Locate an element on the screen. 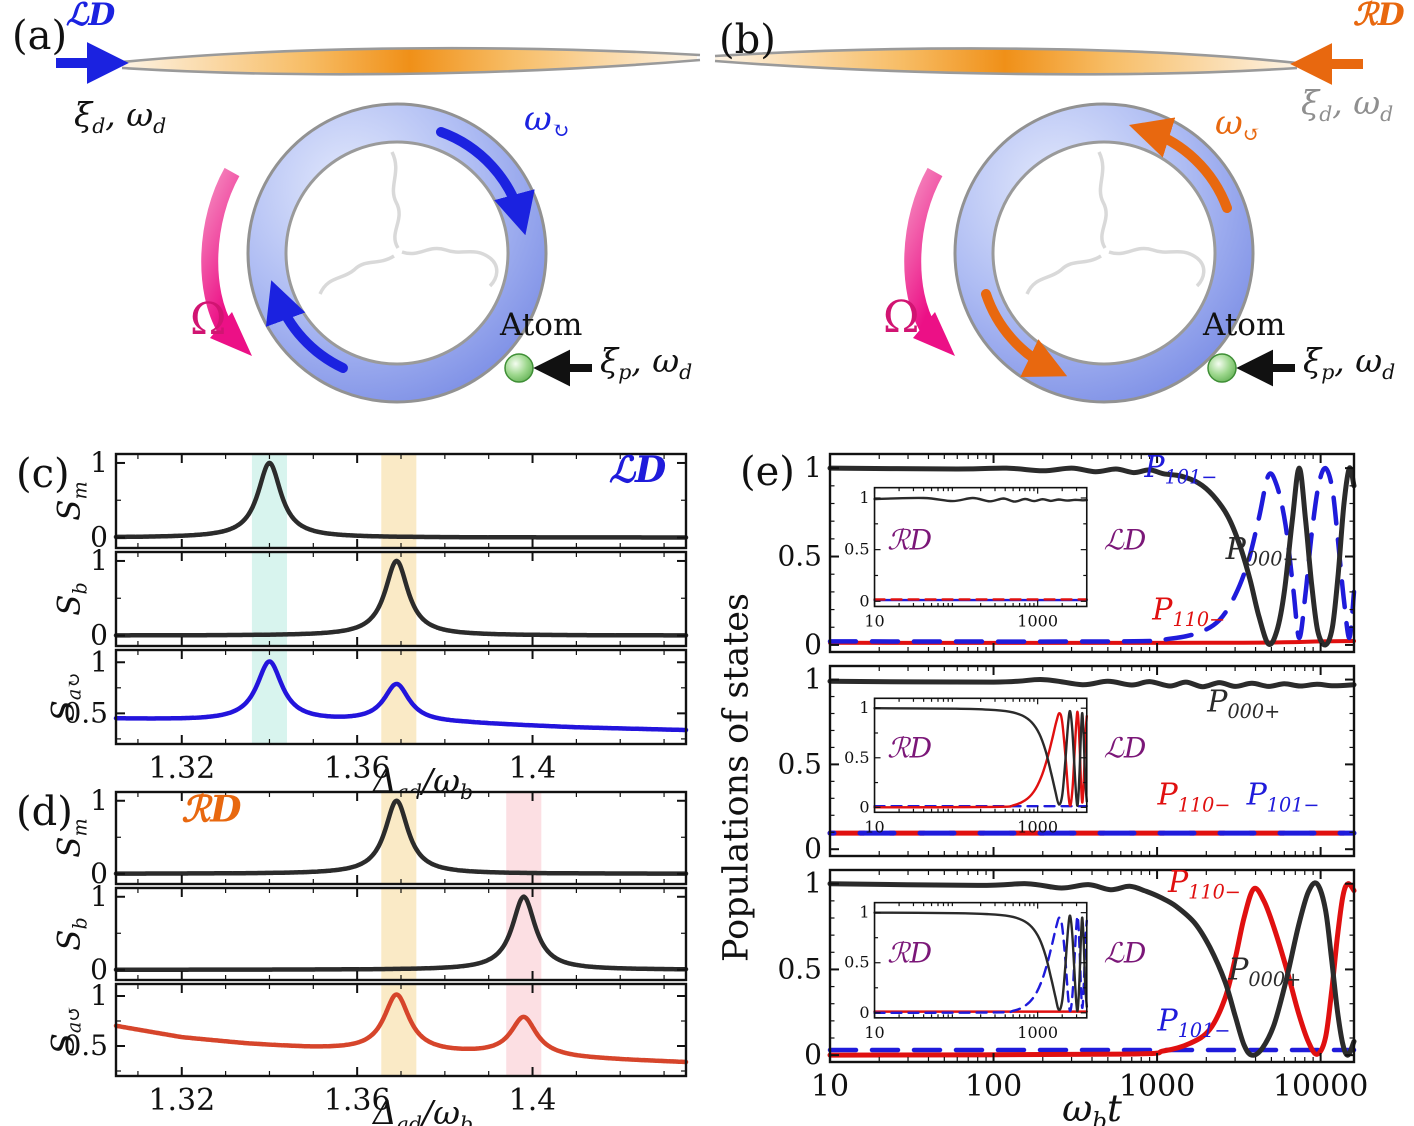 The image size is (1414, 1126). fiber-edge-bottom is located at coordinates (411, 67).